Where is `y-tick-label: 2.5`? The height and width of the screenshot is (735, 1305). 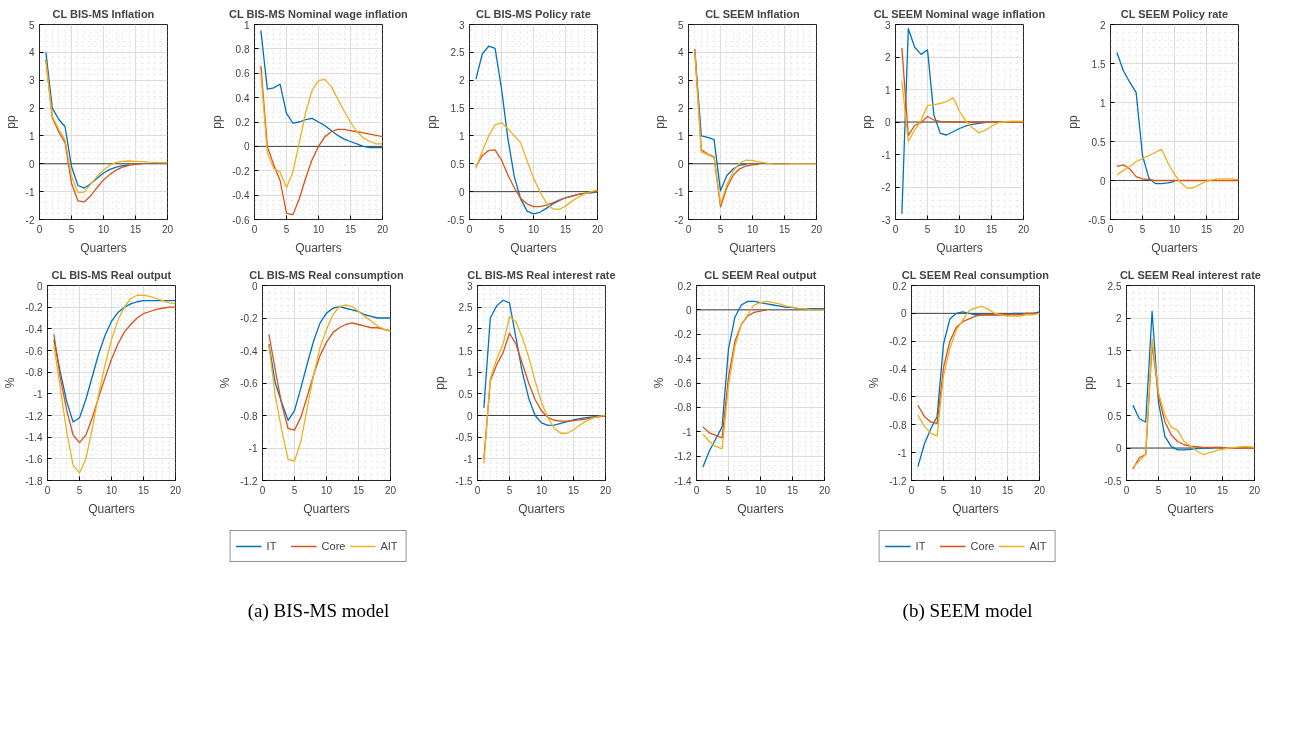 y-tick-label: 2.5 is located at coordinates (465, 308).